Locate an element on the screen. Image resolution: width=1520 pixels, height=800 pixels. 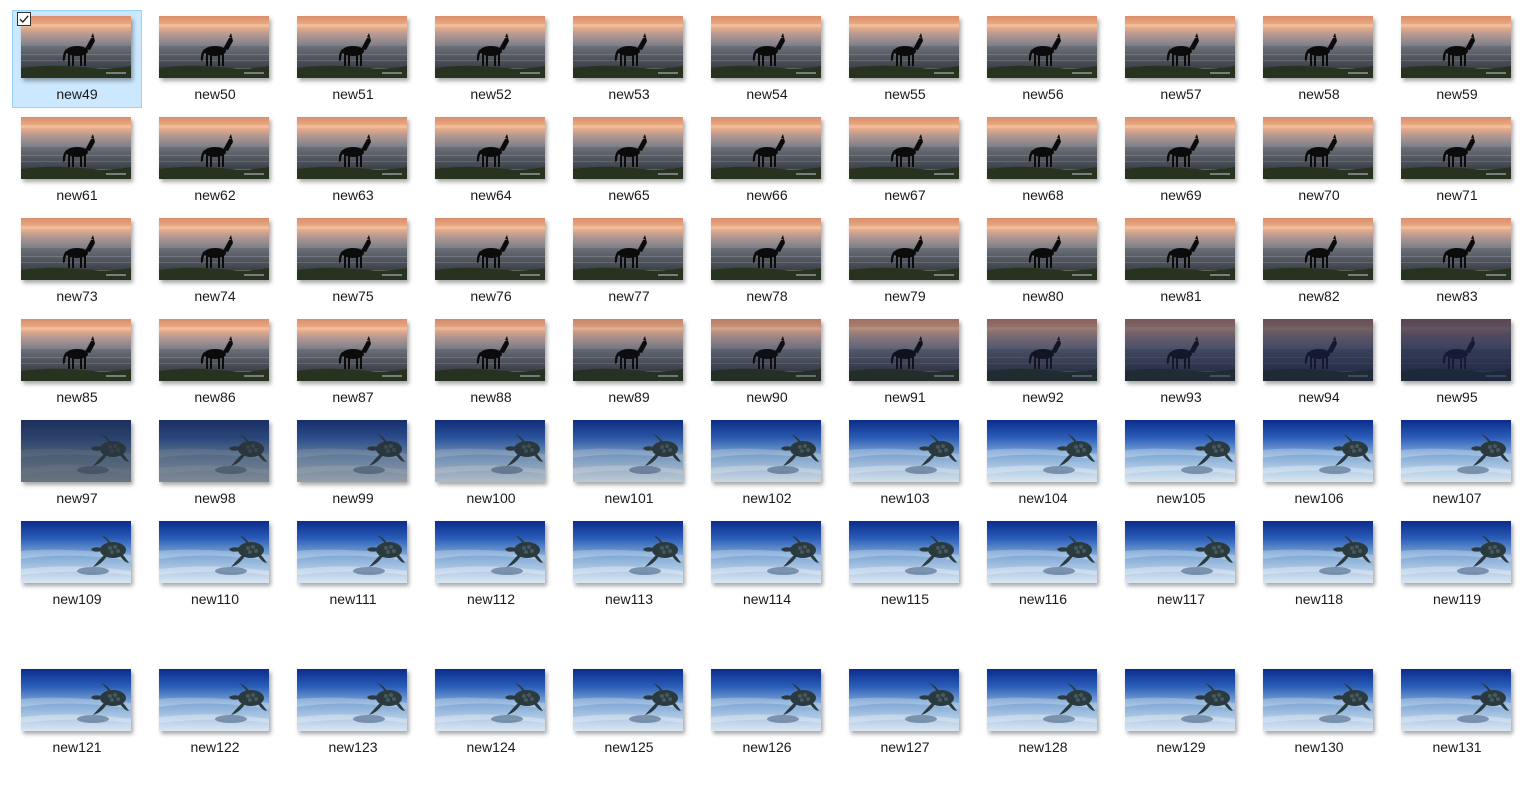
file-item: new118 is located at coordinates (1319, 564).